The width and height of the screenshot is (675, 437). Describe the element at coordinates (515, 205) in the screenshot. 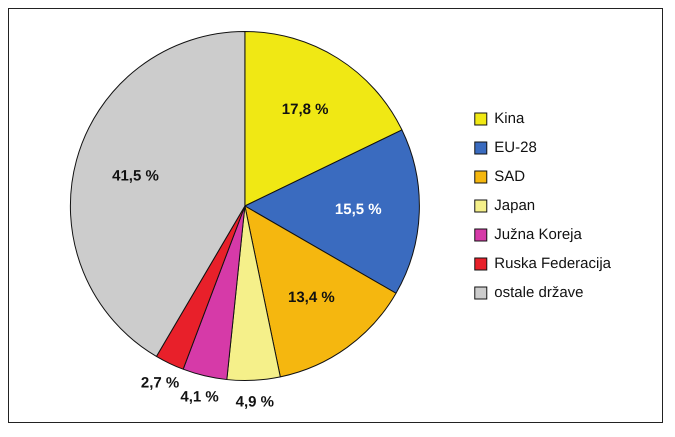

I see `legend-label: Japan` at that location.